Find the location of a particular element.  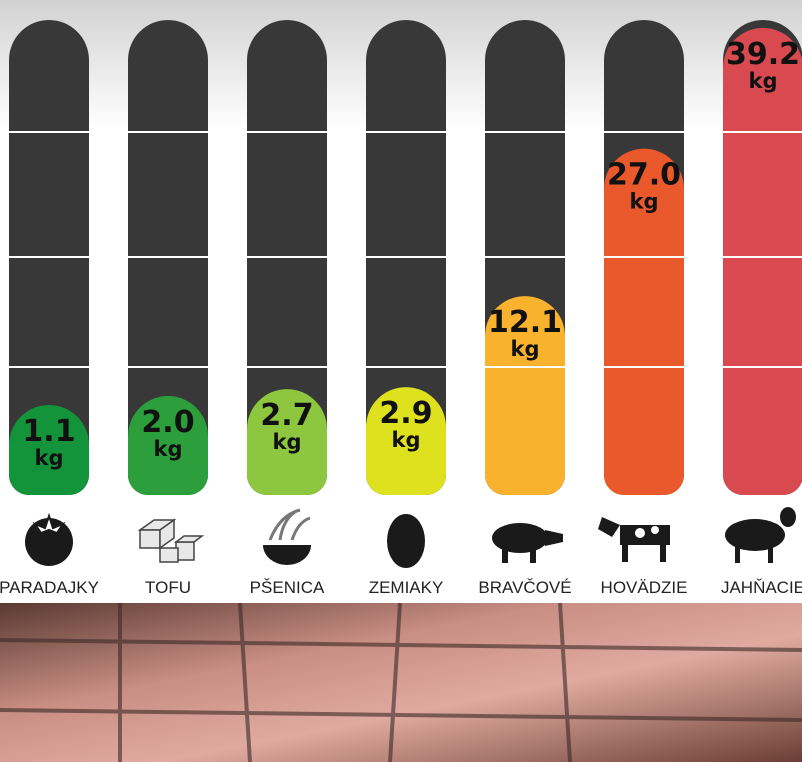

tofu-icon is located at coordinates (171, 540).